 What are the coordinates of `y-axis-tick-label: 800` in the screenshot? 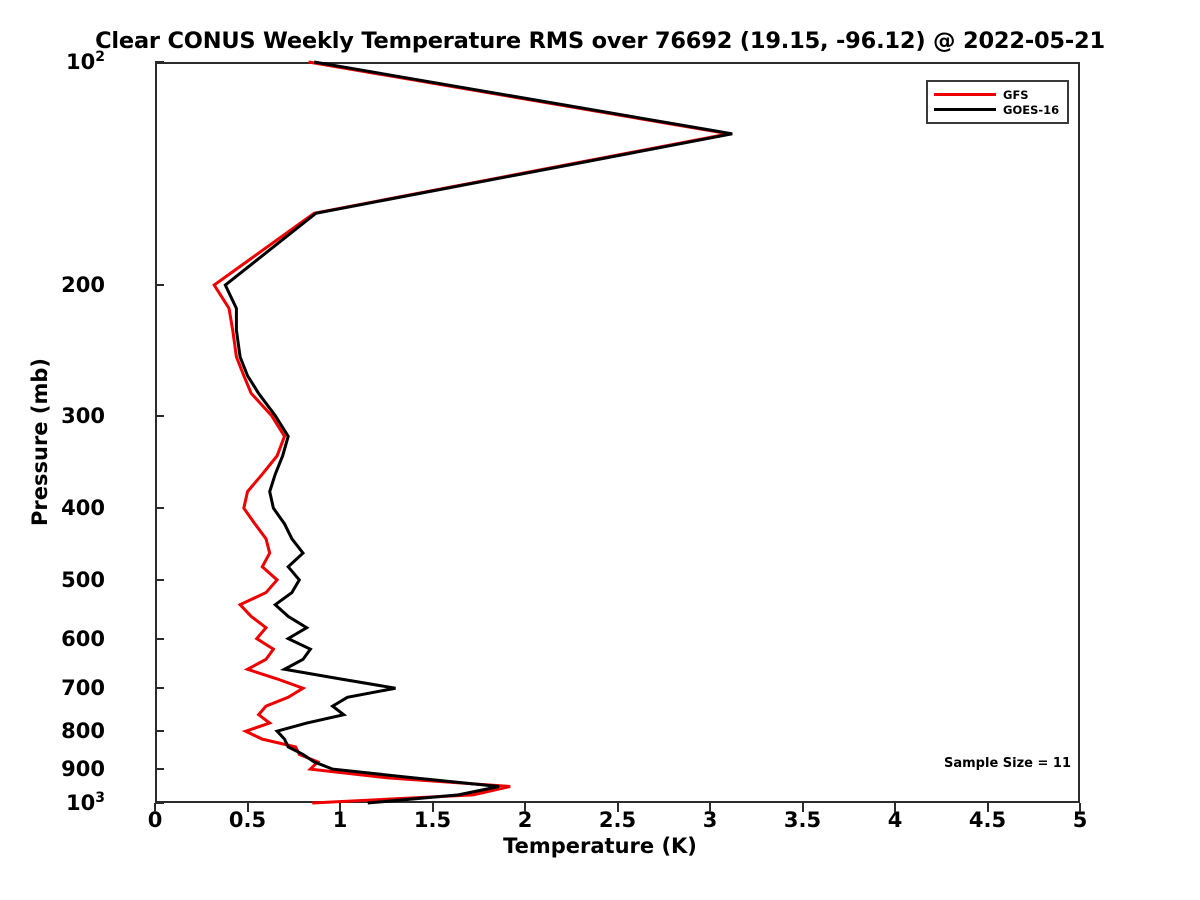 It's located at (83, 731).